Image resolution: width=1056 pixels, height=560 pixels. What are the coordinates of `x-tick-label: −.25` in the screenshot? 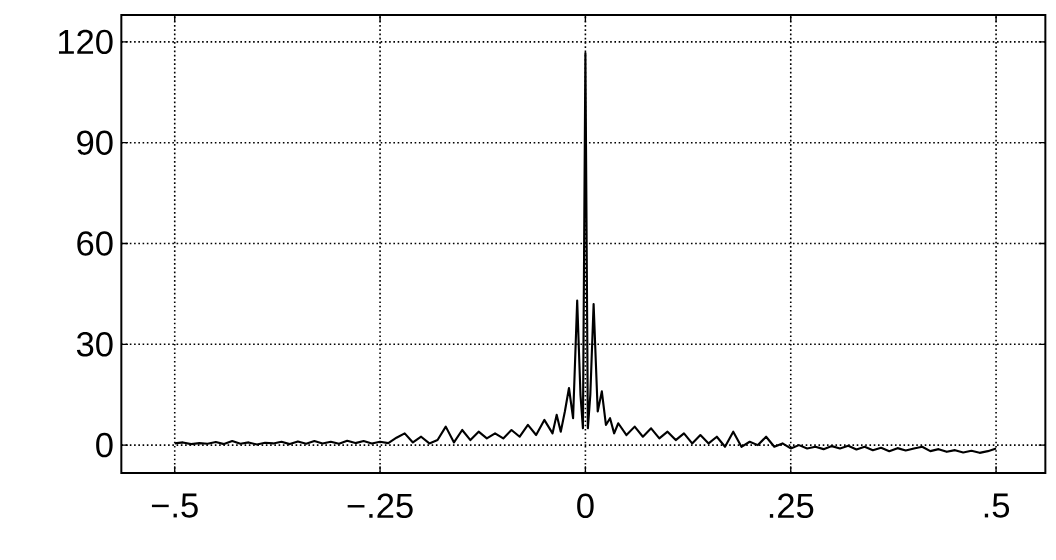 It's located at (380, 506).